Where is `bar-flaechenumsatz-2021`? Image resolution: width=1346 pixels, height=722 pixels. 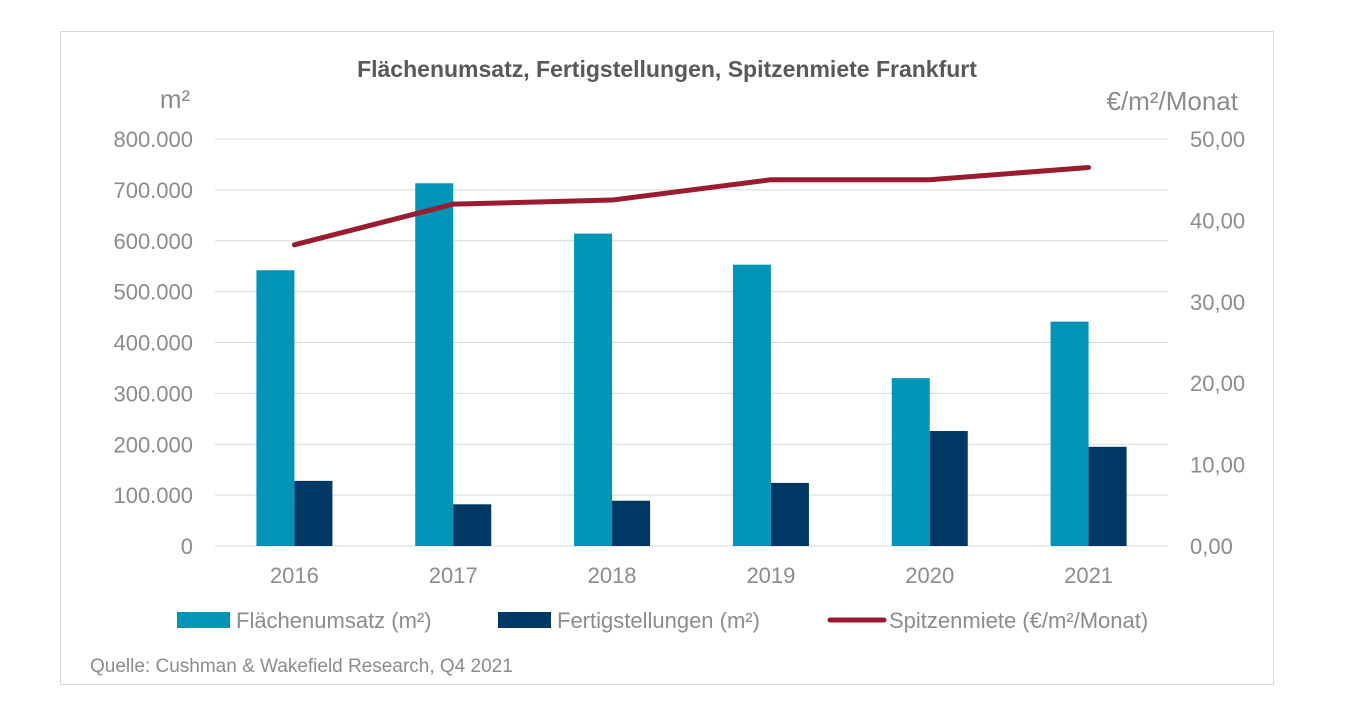 bar-flaechenumsatz-2021 is located at coordinates (1069, 433).